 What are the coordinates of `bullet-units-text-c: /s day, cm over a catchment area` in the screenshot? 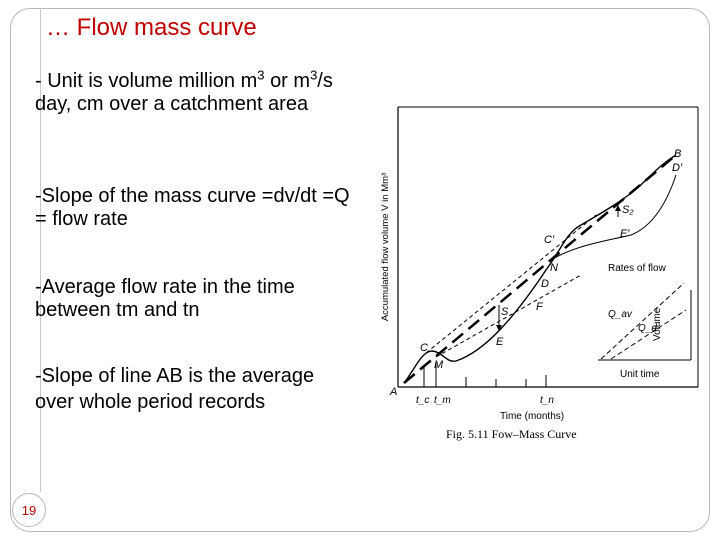 It's located at (184, 92).